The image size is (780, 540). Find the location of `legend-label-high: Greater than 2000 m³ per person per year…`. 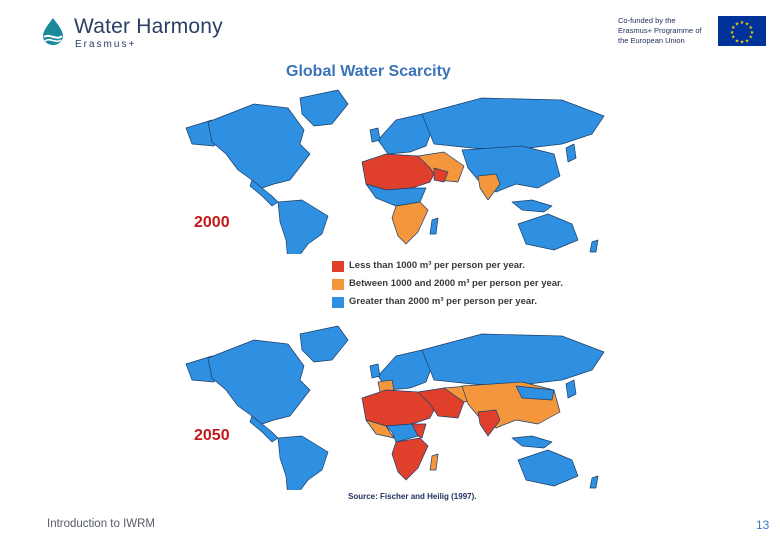

legend-label-high: Greater than 2000 m³ per person per year… is located at coordinates (443, 301).